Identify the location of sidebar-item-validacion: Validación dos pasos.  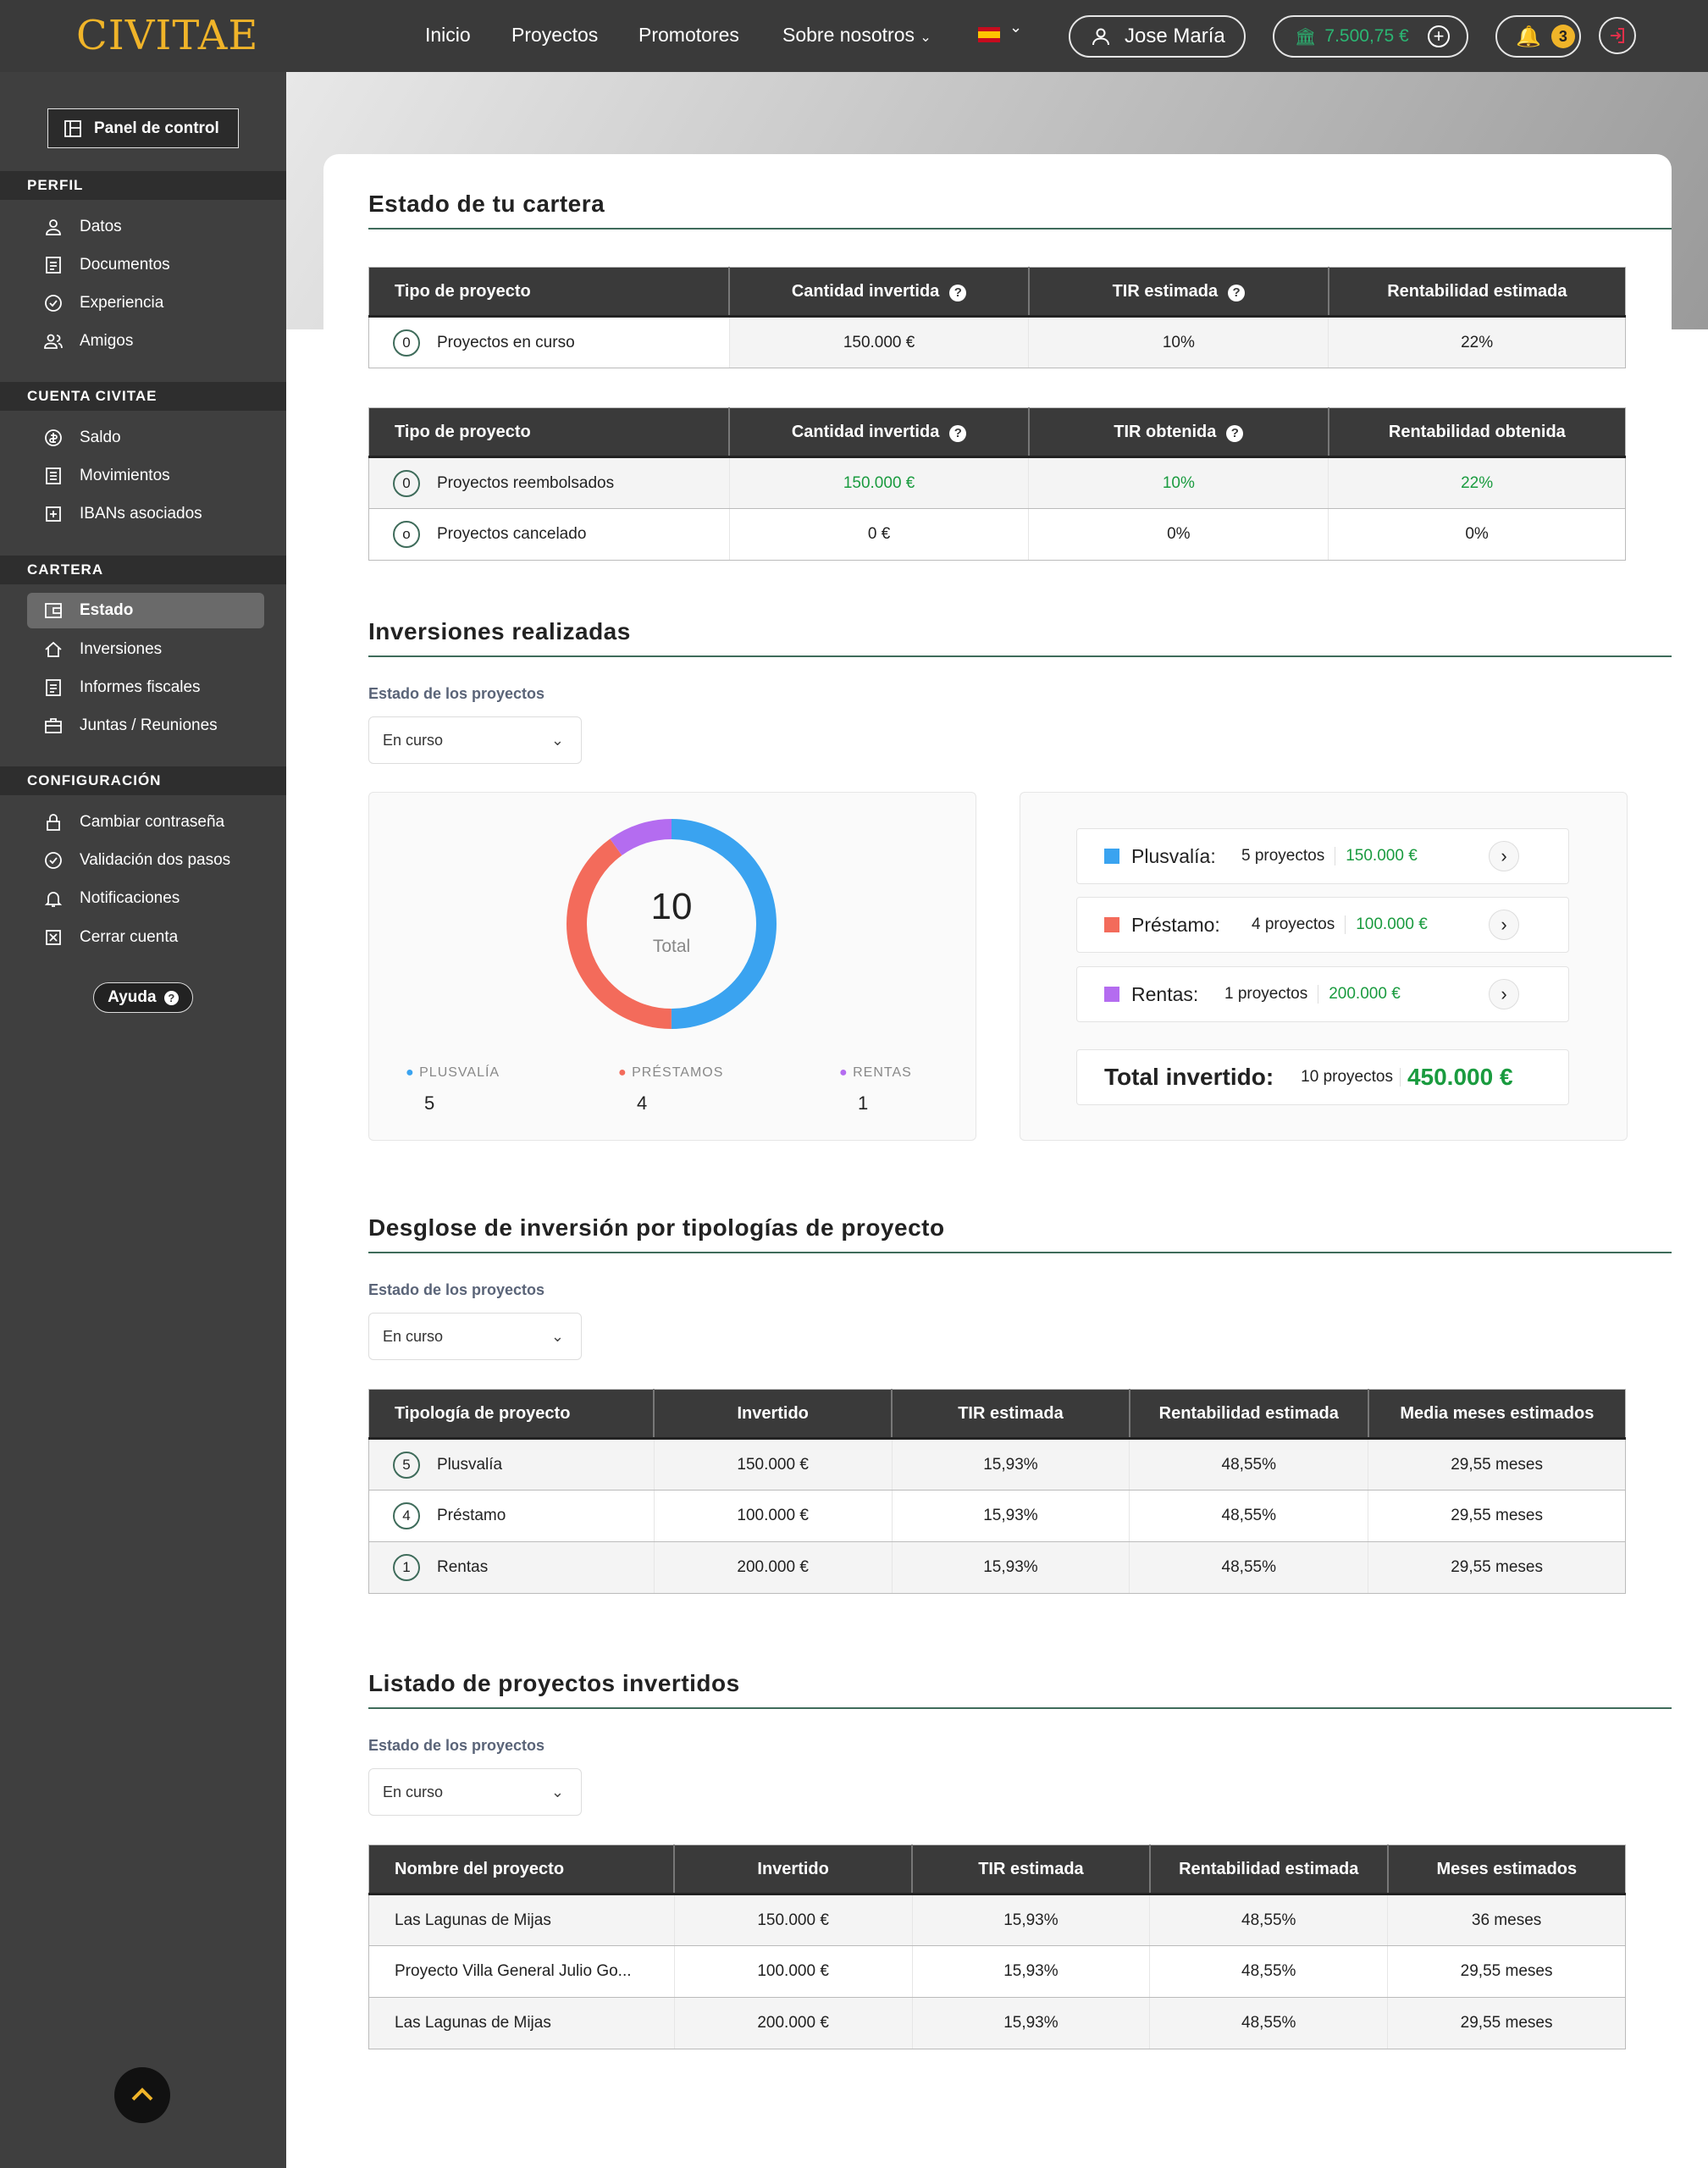
(137, 861).